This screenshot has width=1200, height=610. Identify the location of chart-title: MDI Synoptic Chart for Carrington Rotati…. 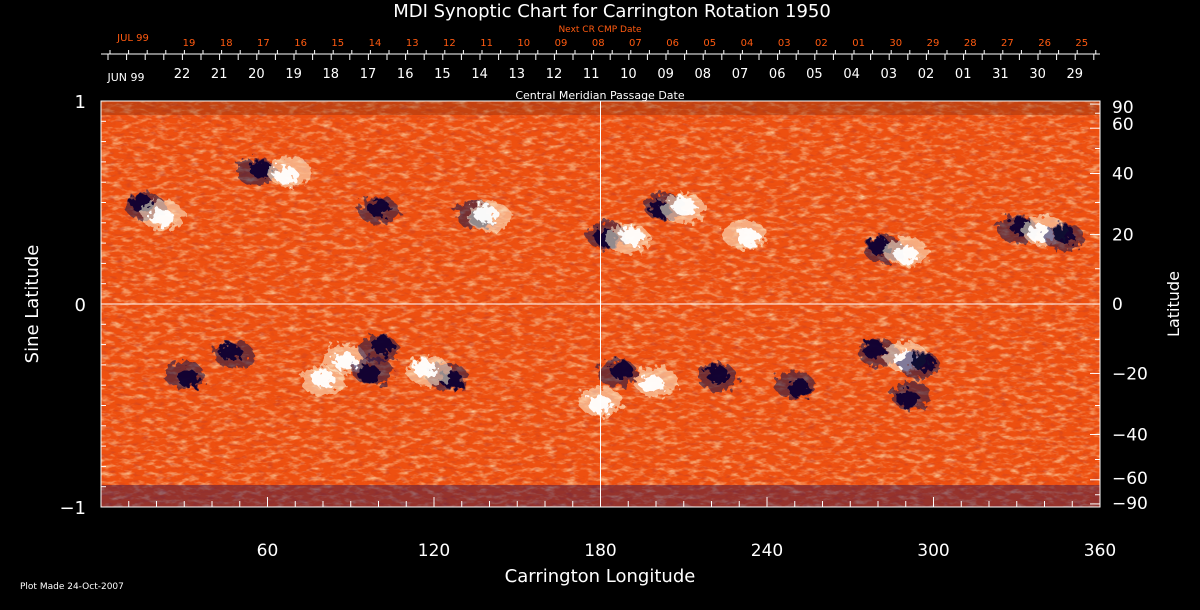
(612, 11).